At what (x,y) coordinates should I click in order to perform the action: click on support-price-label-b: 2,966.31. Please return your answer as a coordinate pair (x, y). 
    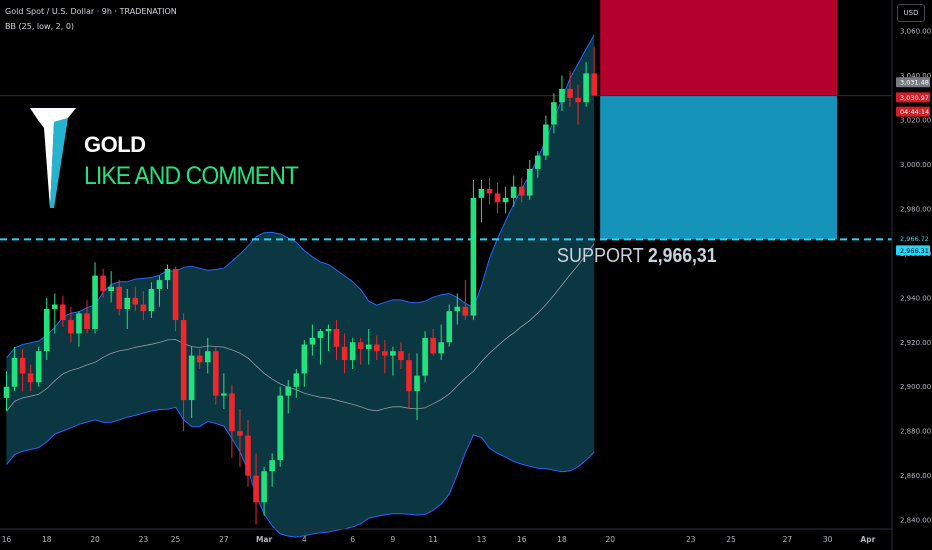
    Looking at the image, I should click on (914, 251).